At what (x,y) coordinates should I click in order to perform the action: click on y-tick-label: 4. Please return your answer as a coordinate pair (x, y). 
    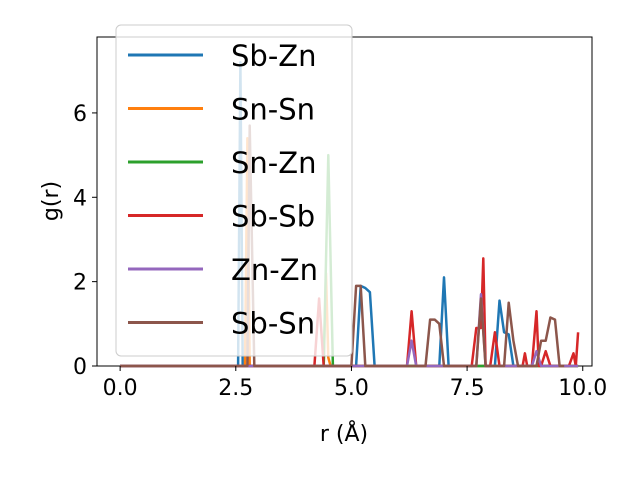
    Looking at the image, I should click on (80, 198).